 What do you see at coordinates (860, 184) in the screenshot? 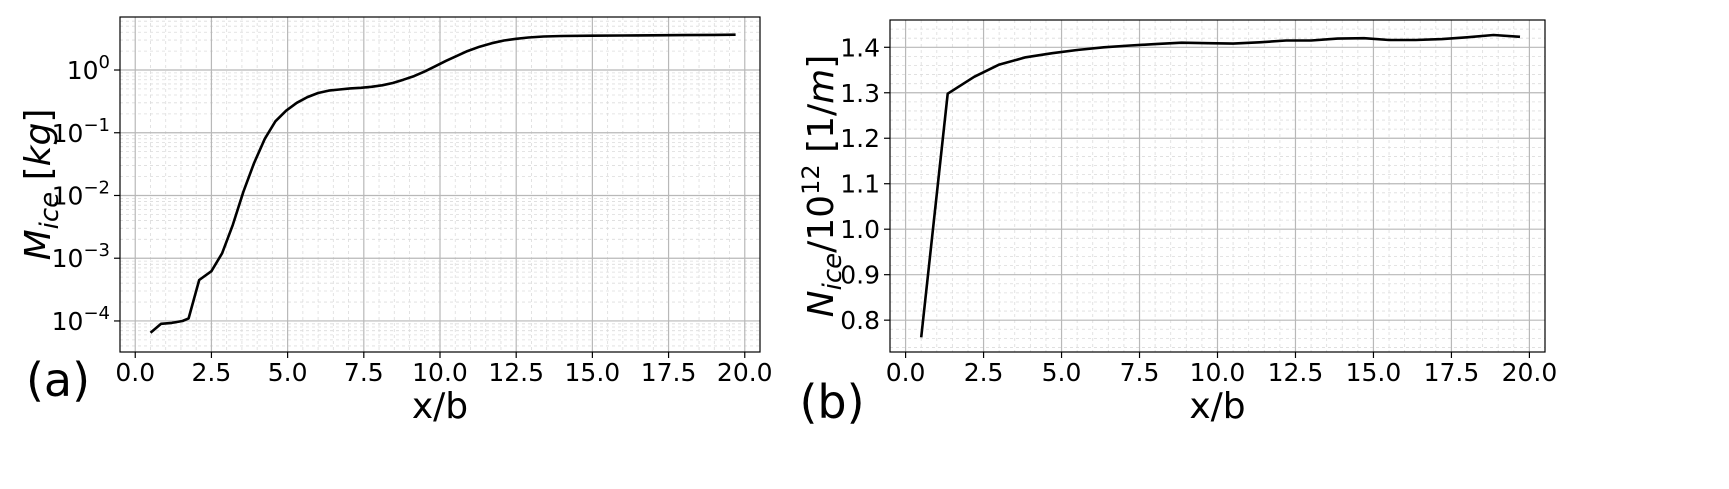
I see `y-tick-label: 1.1` at bounding box center [860, 184].